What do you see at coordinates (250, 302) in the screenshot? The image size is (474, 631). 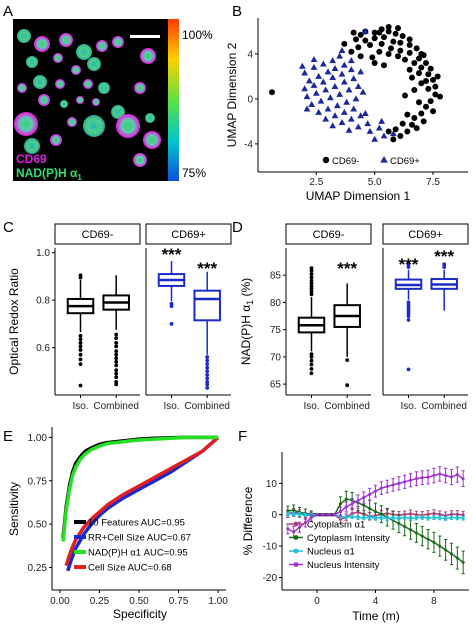 I see `y-axis-title-sub: 1` at bounding box center [250, 302].